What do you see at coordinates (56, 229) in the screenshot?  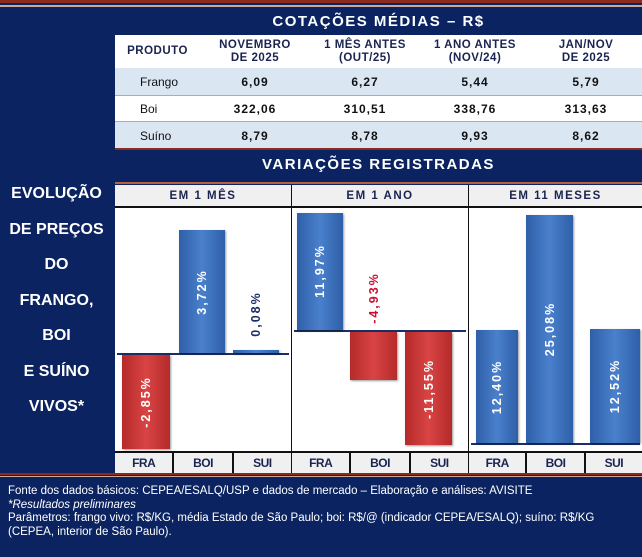 I see `title-line: DE PREÇOS` at bounding box center [56, 229].